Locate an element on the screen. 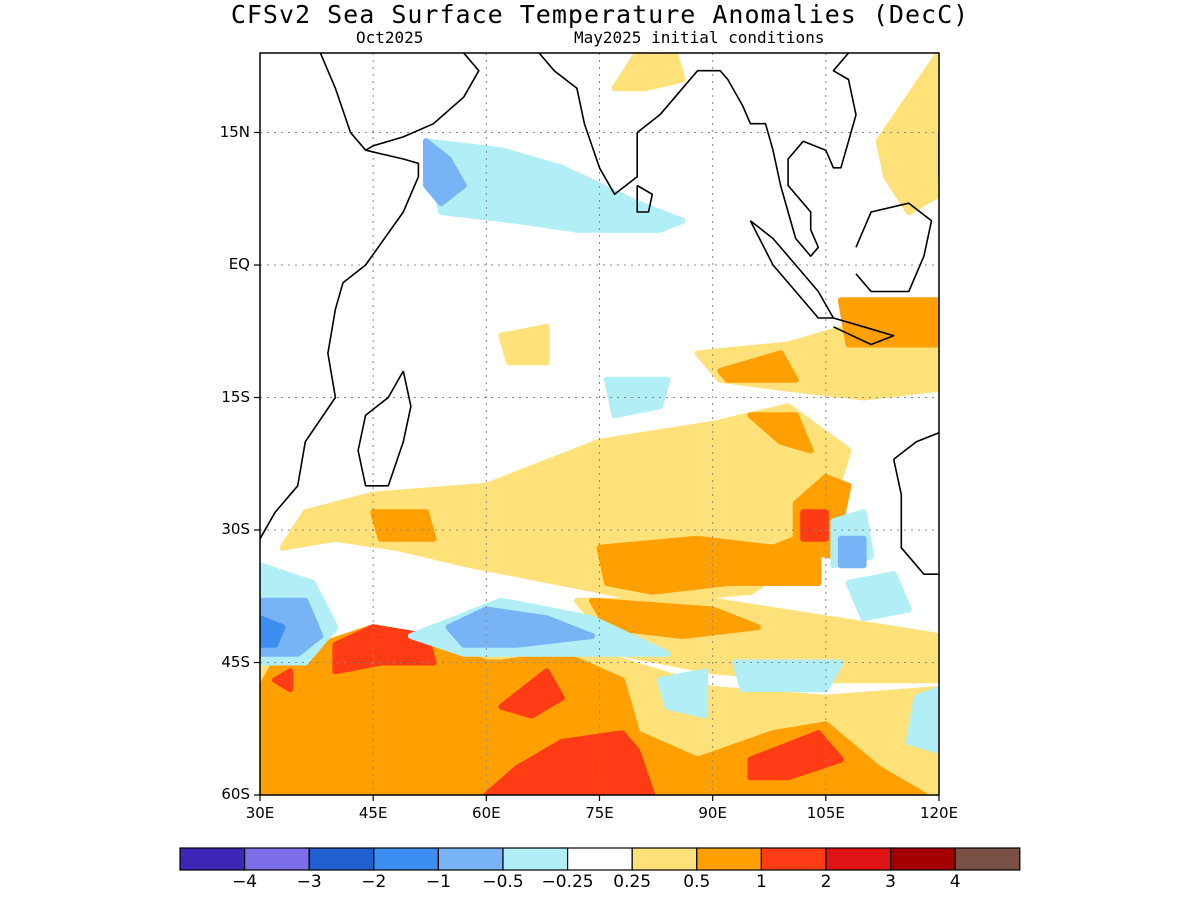 The width and height of the screenshot is (1200, 900). colorbar-label: 2 is located at coordinates (826, 882).